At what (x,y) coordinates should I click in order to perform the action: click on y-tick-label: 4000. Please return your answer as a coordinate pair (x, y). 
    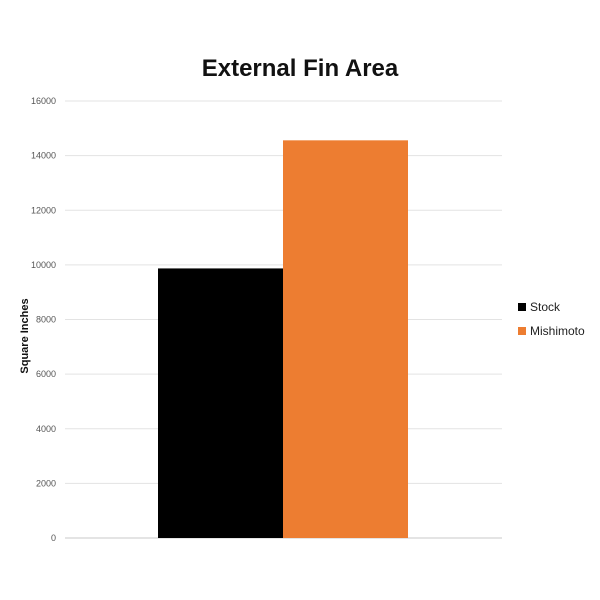
    Looking at the image, I should click on (46, 429).